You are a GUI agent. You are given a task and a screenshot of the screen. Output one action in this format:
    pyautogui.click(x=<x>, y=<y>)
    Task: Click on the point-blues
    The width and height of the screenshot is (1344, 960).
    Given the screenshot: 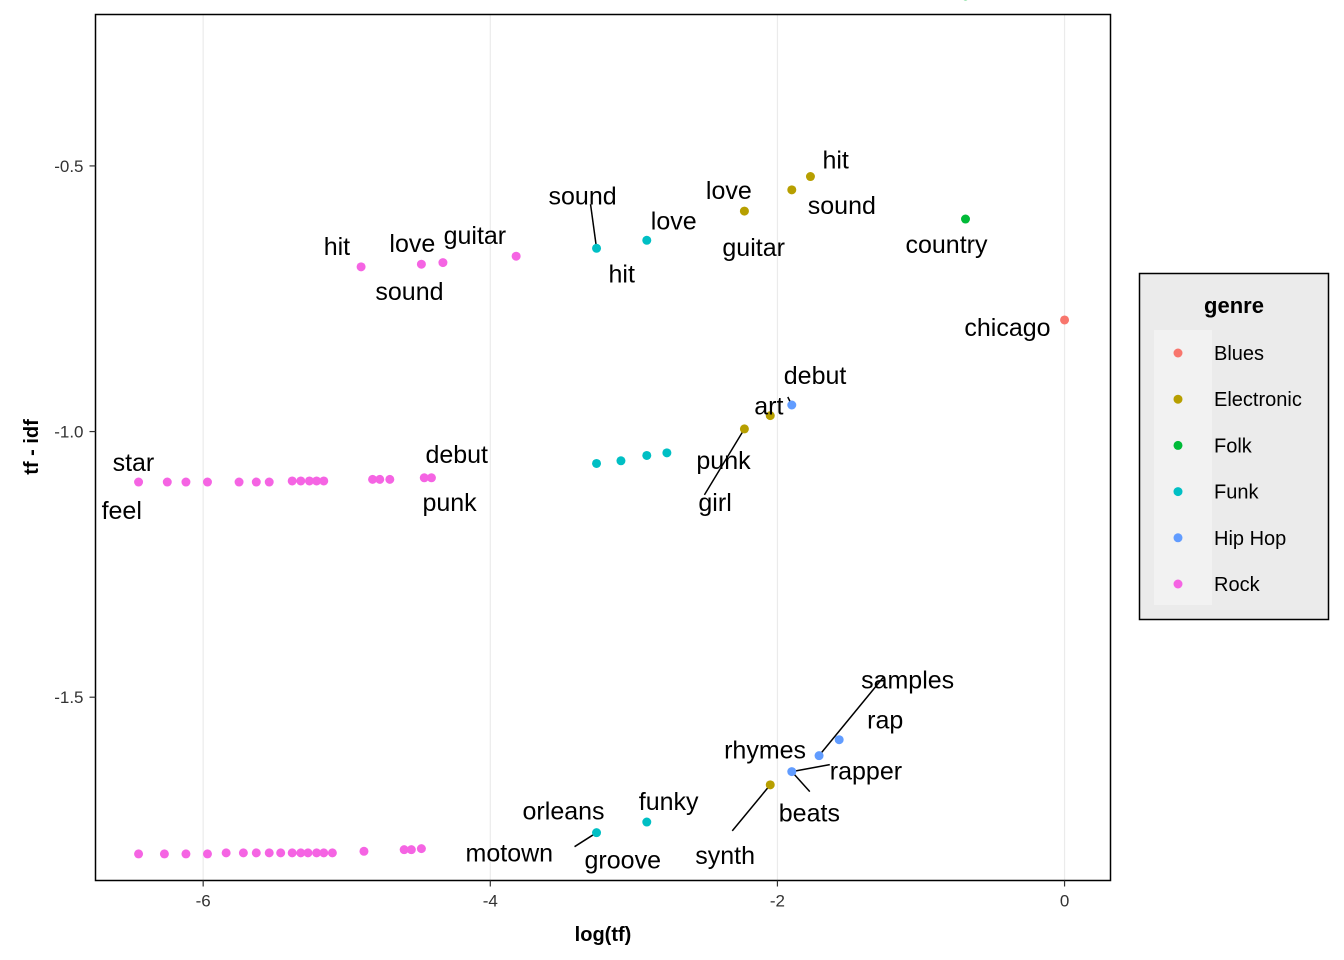 What is the action you would take?
    pyautogui.click(x=1065, y=320)
    